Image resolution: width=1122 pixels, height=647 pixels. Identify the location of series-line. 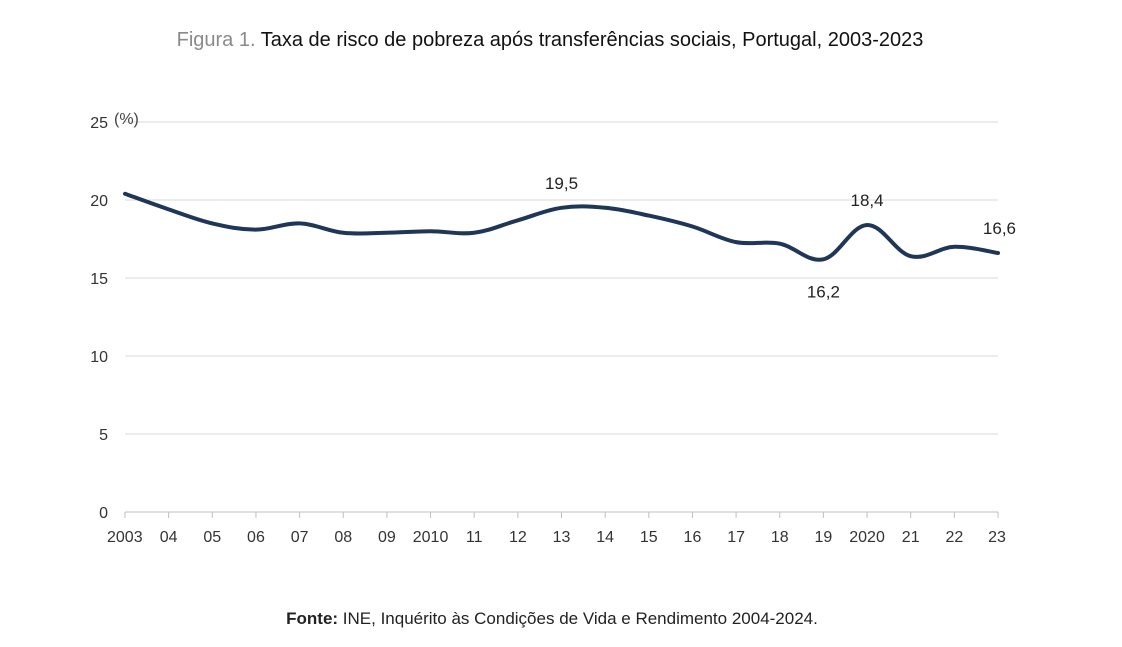
(561, 226).